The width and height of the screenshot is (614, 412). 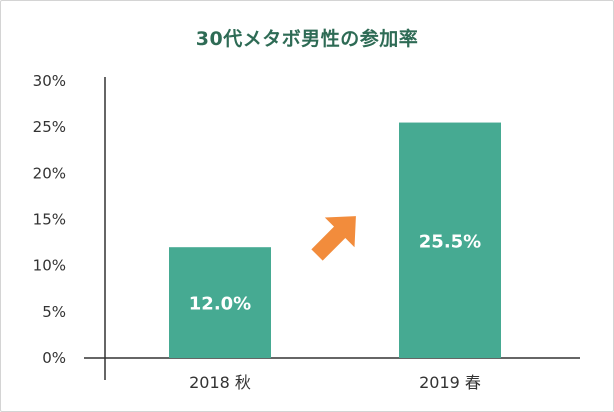 What do you see at coordinates (220, 382) in the screenshot?
I see `x-category-label: 2018 秋` at bounding box center [220, 382].